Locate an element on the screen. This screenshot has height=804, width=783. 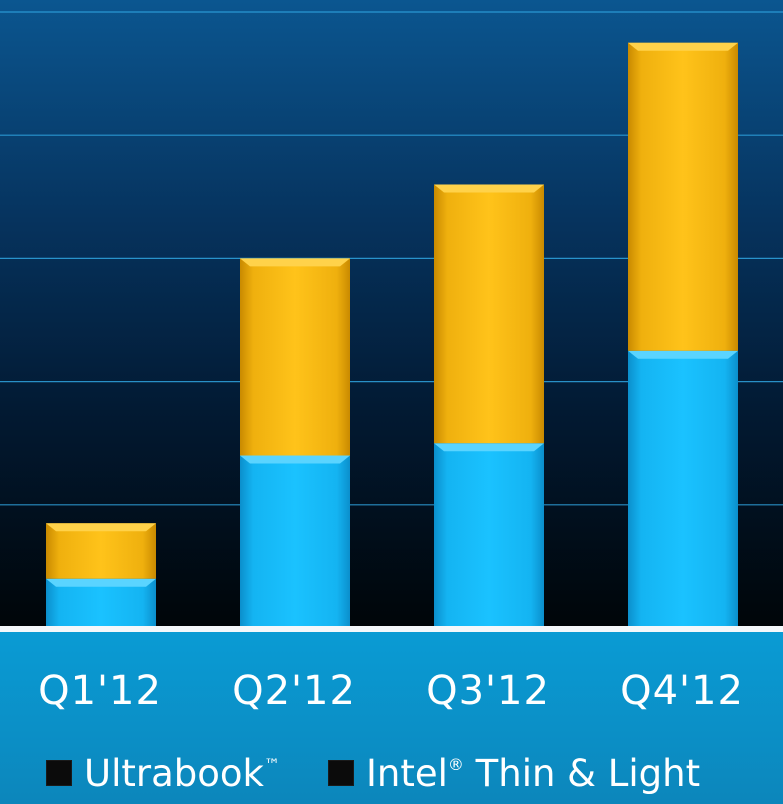
bar-thin-light-q4 is located at coordinates (683, 196).